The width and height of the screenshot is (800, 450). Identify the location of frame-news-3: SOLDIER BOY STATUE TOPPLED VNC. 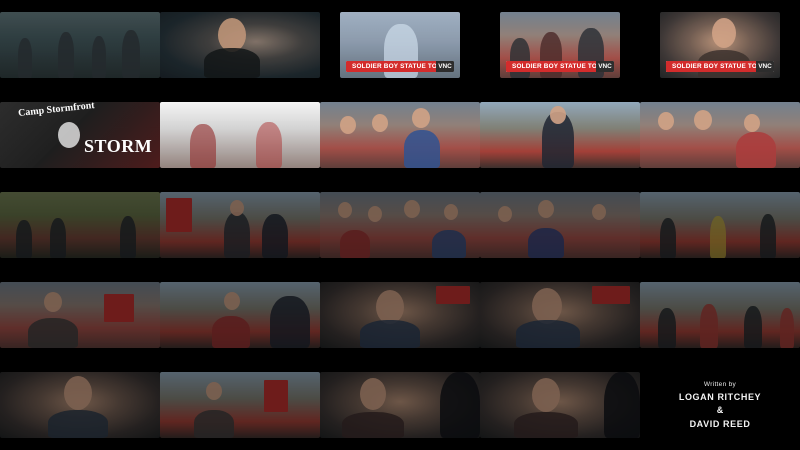
(720, 45).